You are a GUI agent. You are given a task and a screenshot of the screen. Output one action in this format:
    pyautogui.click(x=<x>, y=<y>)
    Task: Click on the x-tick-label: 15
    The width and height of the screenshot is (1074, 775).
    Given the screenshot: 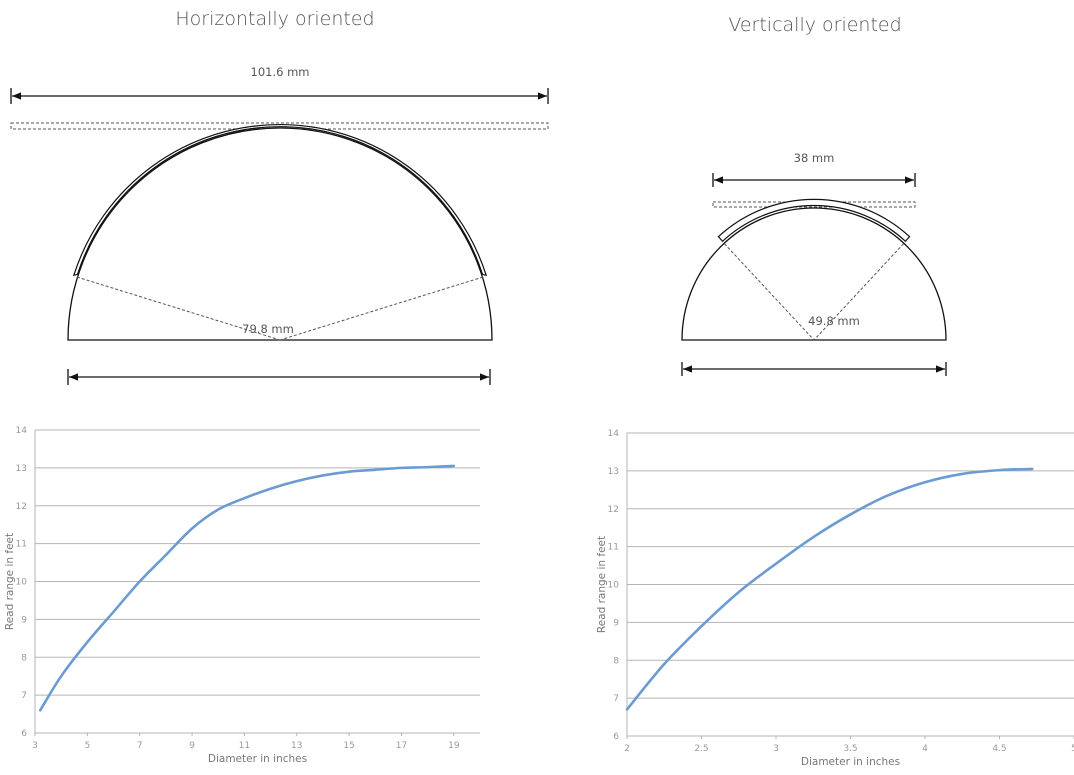 What is the action you would take?
    pyautogui.click(x=348, y=746)
    